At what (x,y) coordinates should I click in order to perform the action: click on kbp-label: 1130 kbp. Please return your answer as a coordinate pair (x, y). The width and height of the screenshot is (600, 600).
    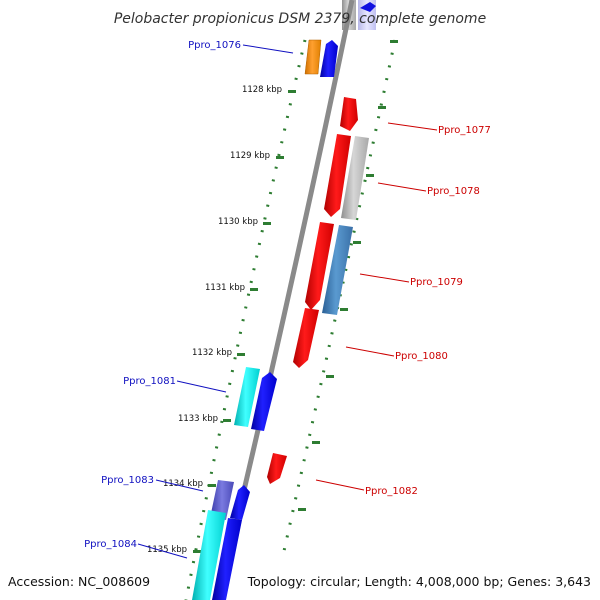
    Looking at the image, I should click on (238, 222).